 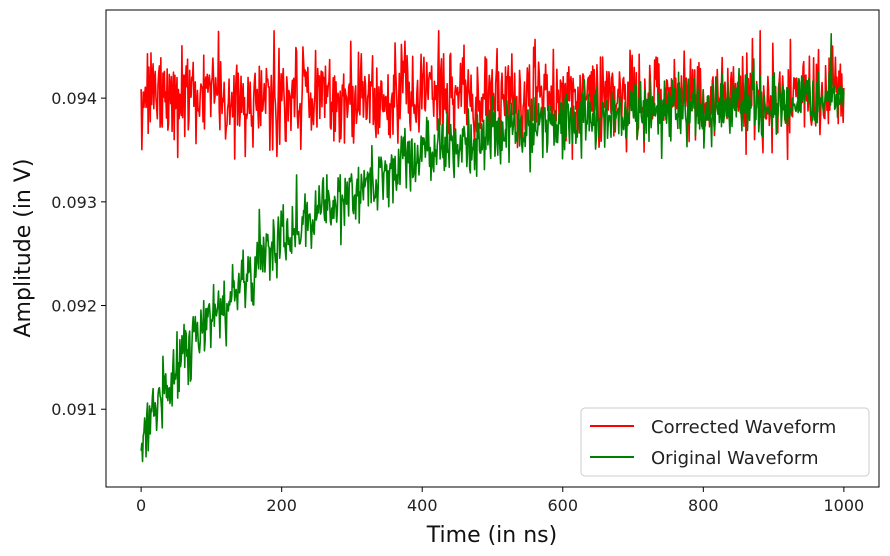 What do you see at coordinates (703, 505) in the screenshot?
I see `x-tick-label: 800` at bounding box center [703, 505].